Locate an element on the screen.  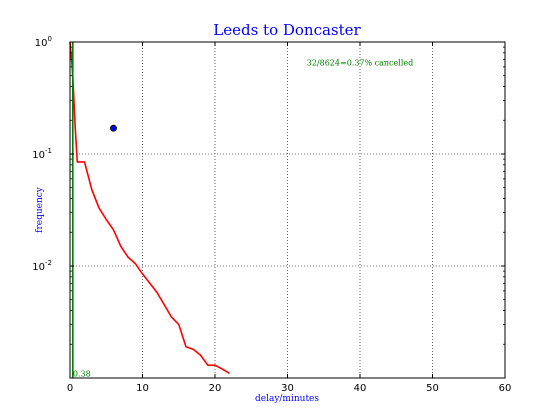
data-point is located at coordinates (113, 128).